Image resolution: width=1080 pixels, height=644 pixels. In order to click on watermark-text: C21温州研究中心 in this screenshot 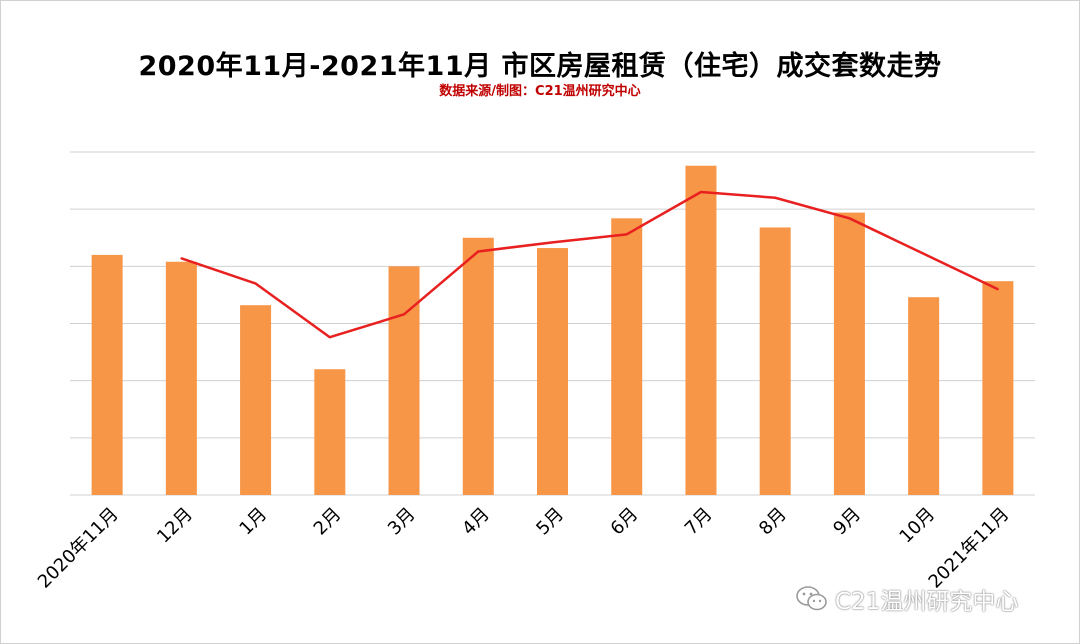, I will do `click(927, 602)`.